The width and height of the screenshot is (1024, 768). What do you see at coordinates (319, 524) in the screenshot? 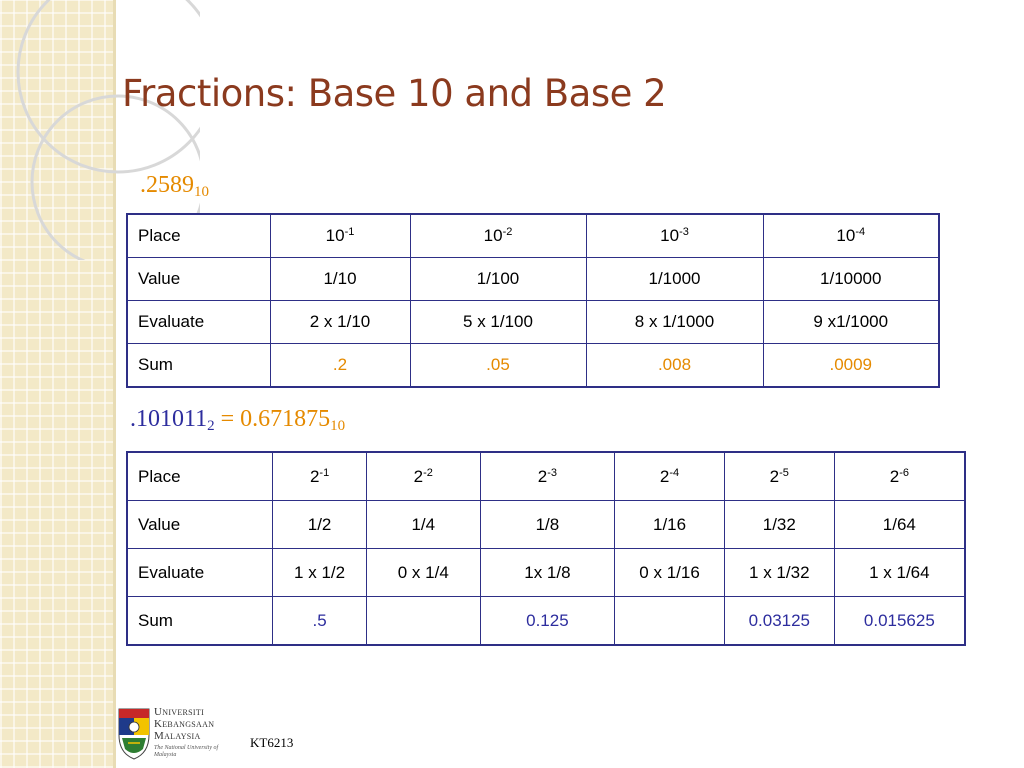
I see `value-cell: 1/2` at bounding box center [319, 524].